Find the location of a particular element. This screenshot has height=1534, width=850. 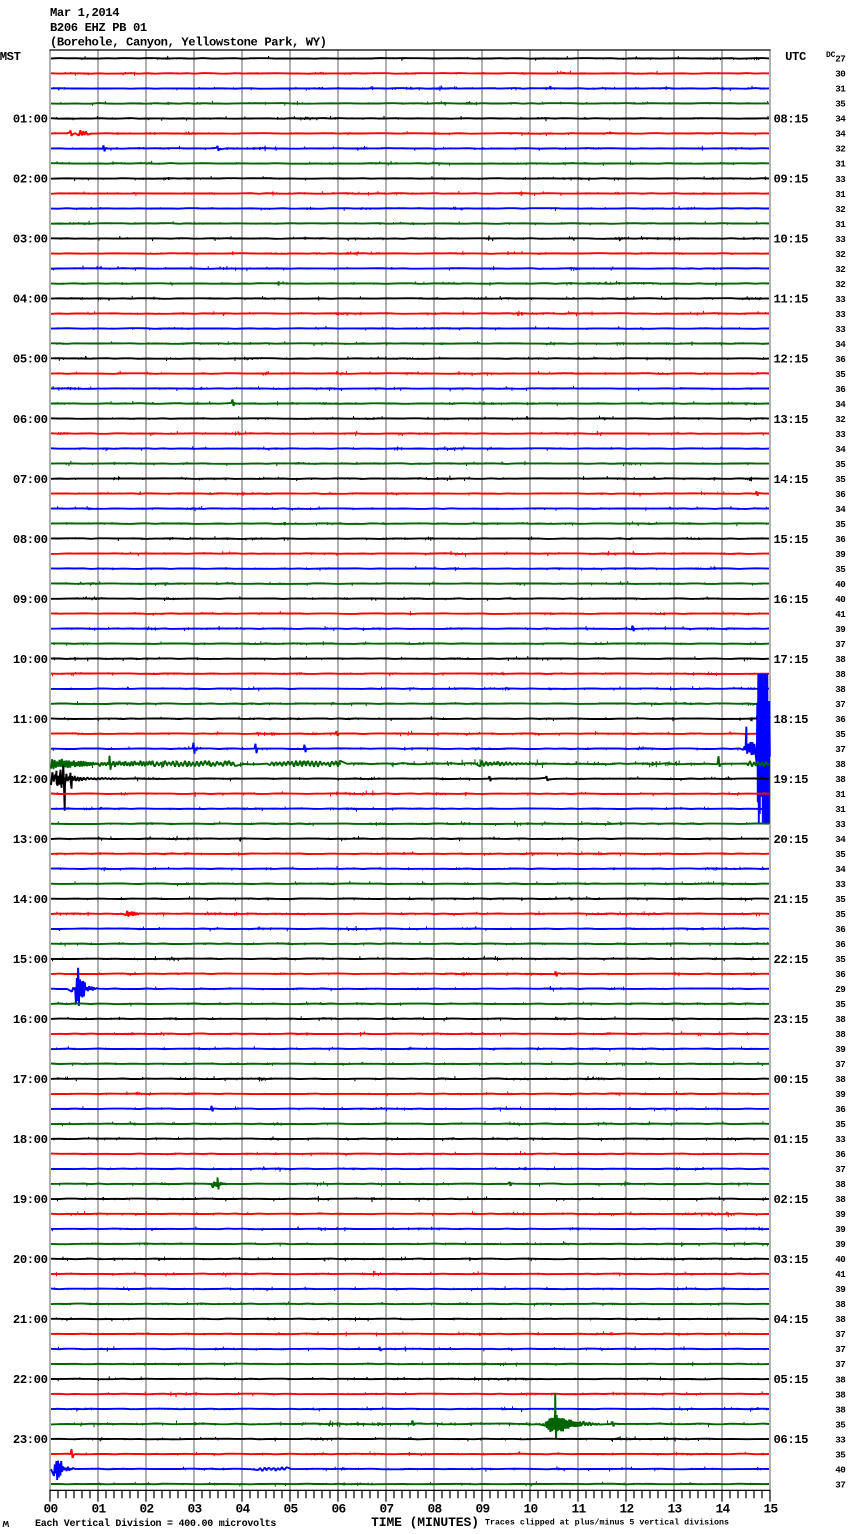

svg-text: 04:00 is located at coordinates (30, 300).